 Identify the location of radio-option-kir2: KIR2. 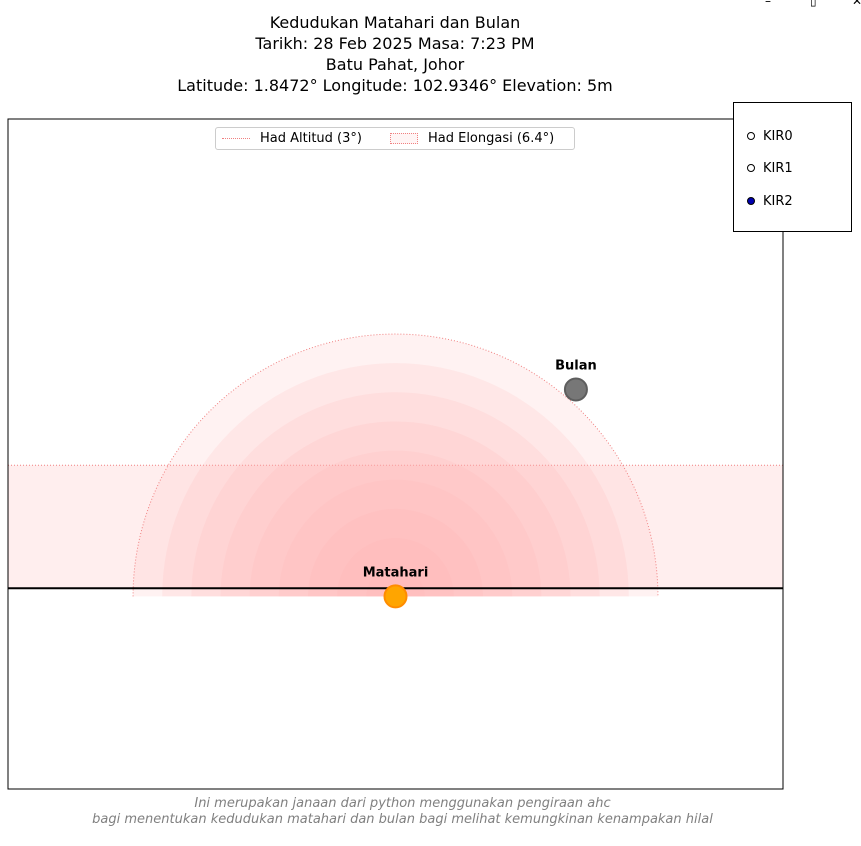
(770, 201).